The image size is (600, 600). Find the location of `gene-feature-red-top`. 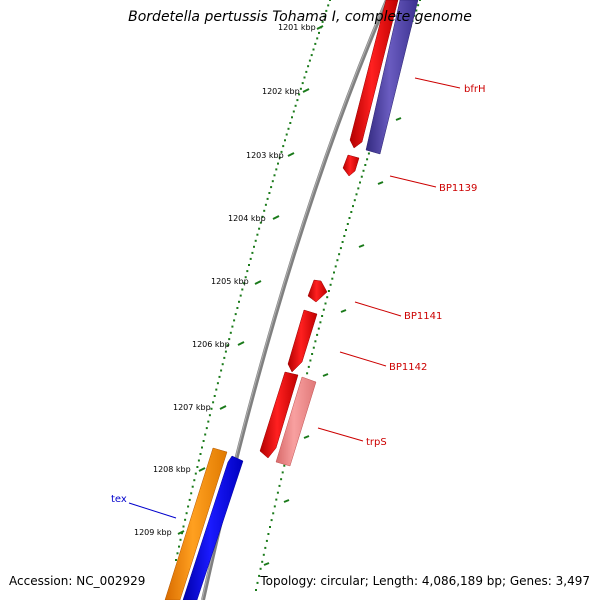

gene-feature-red-top is located at coordinates (374, 74).